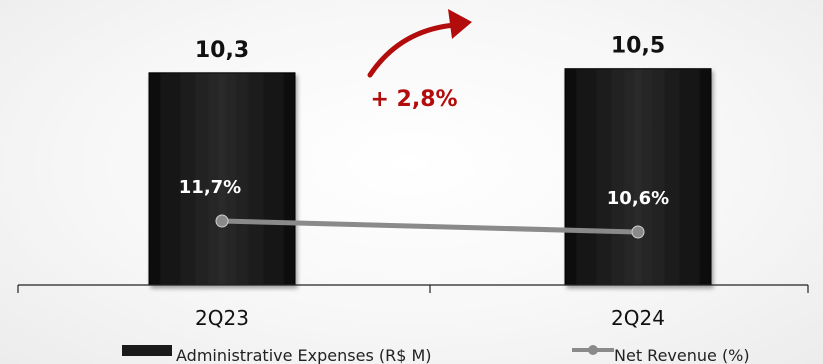 This screenshot has width=823, height=364. Describe the element at coordinates (413, 307) in the screenshot. I see `x-axis: 2Q23 2Q24` at that location.